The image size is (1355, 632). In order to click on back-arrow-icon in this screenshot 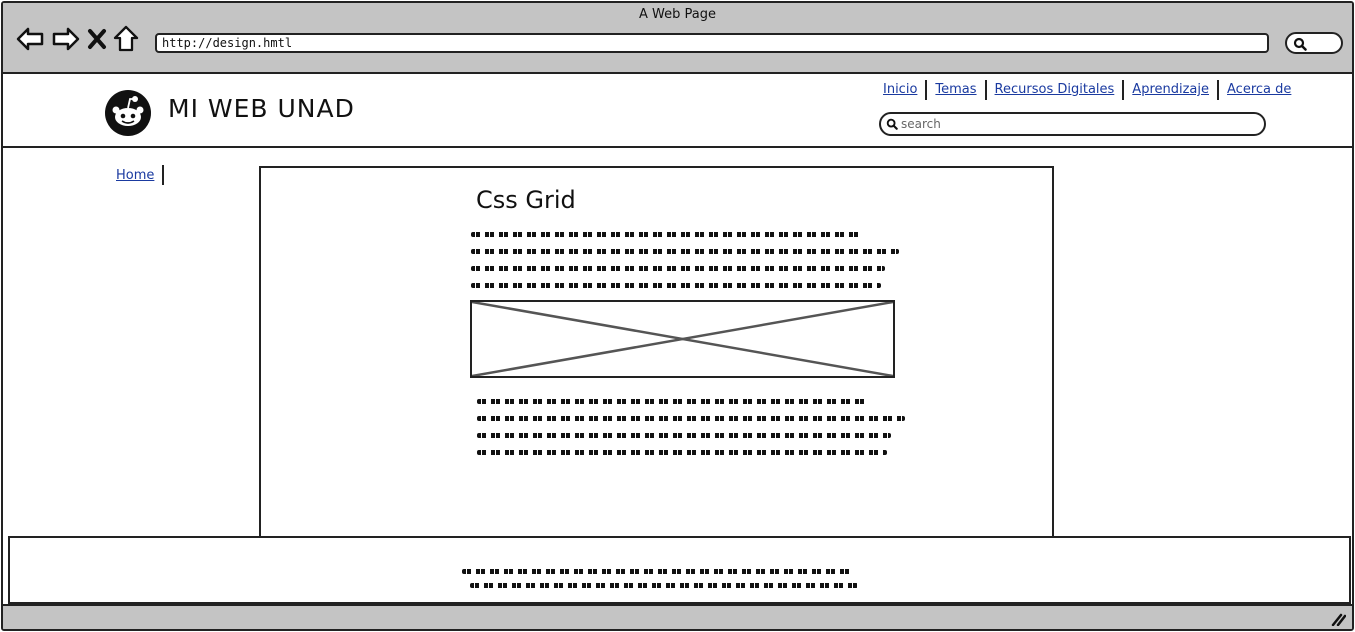, I will do `click(30, 39)`.